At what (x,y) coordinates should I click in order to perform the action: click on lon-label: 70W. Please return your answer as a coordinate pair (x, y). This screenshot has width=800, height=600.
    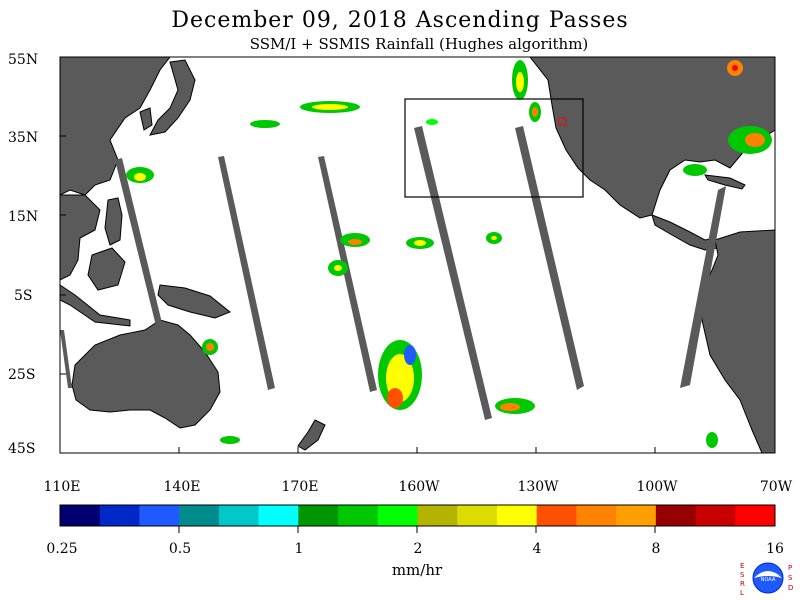
    Looking at the image, I should click on (776, 487).